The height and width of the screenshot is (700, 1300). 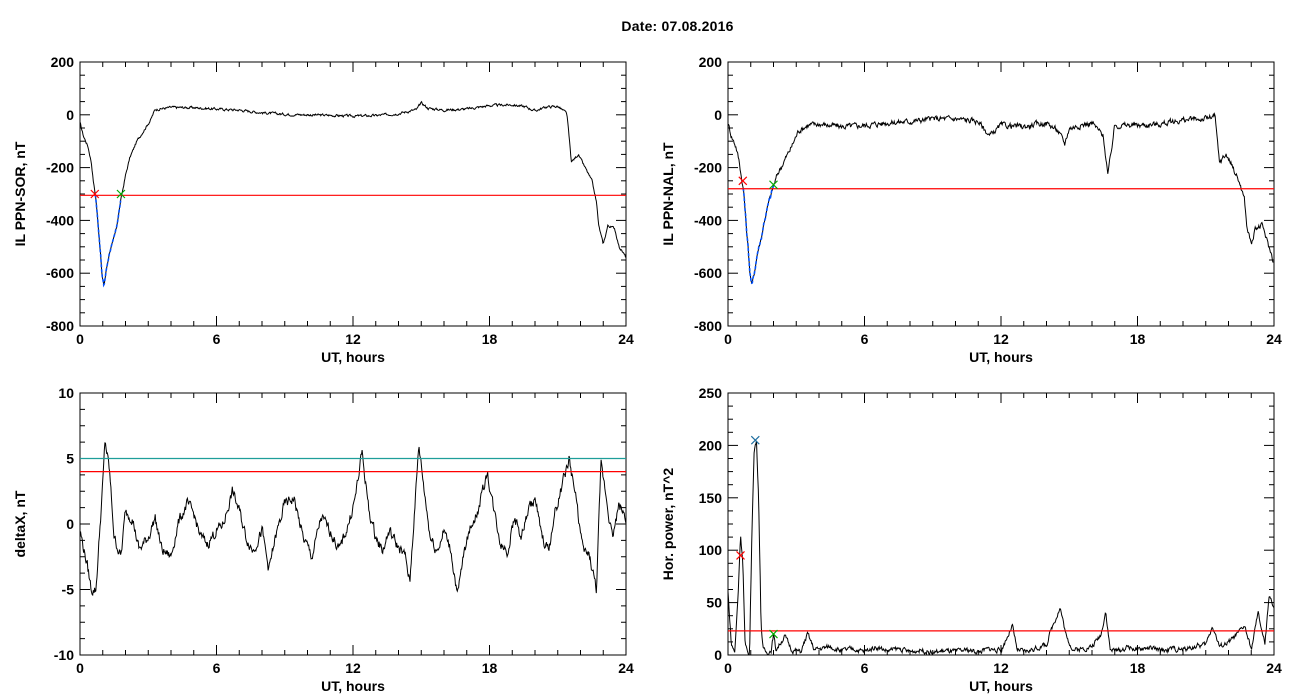 I want to click on y-axis-label: IL PPN-SOR, nT, so click(x=20, y=193).